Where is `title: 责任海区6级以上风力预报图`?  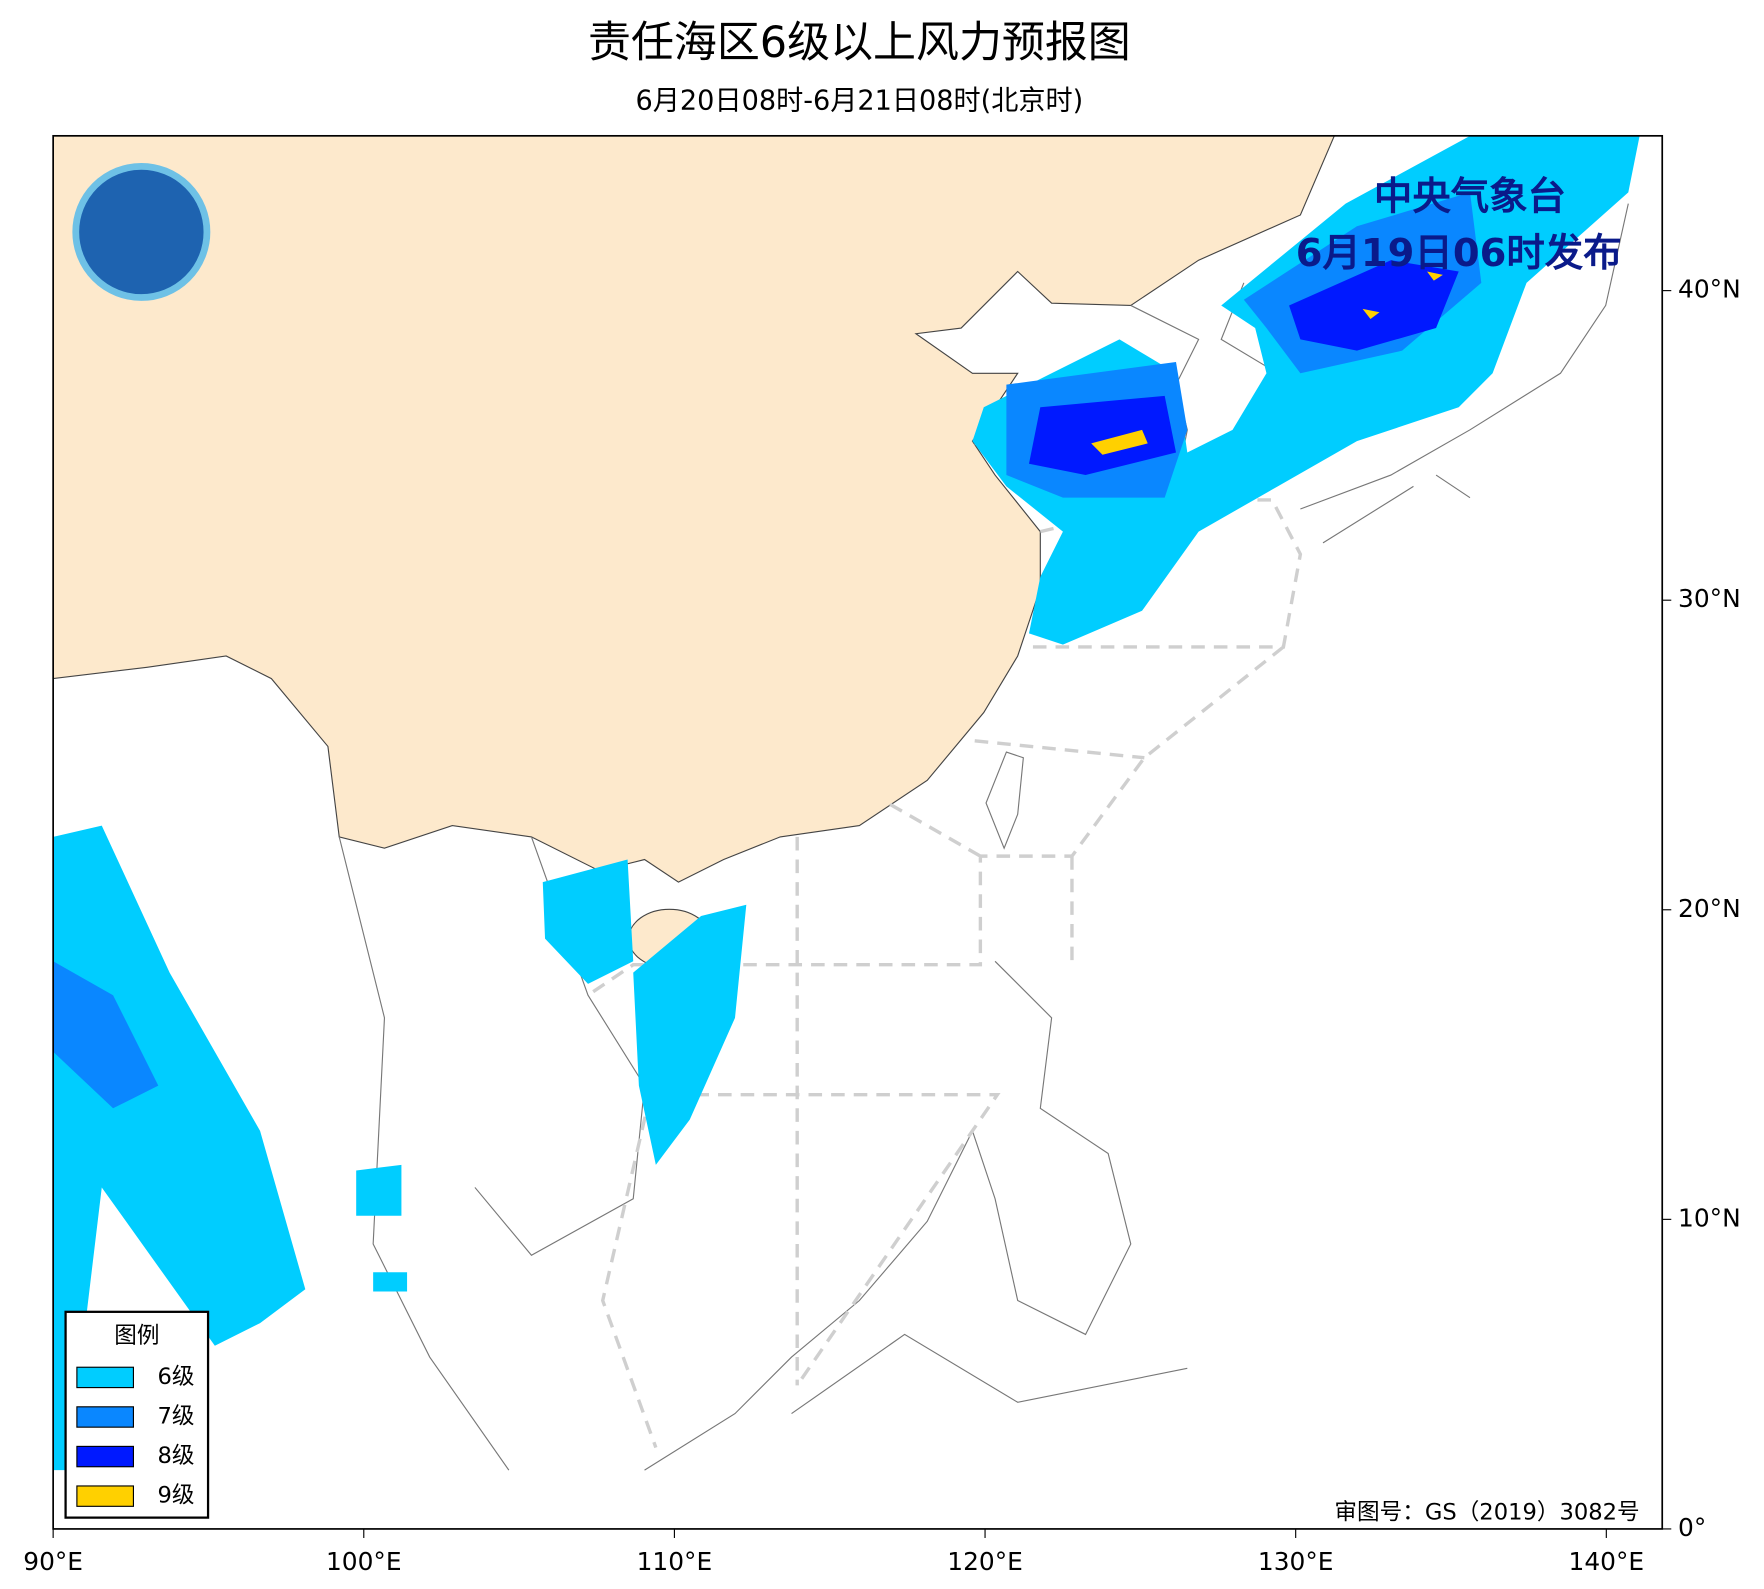
title: 责任海区6级以上风力预报图 is located at coordinates (859, 43).